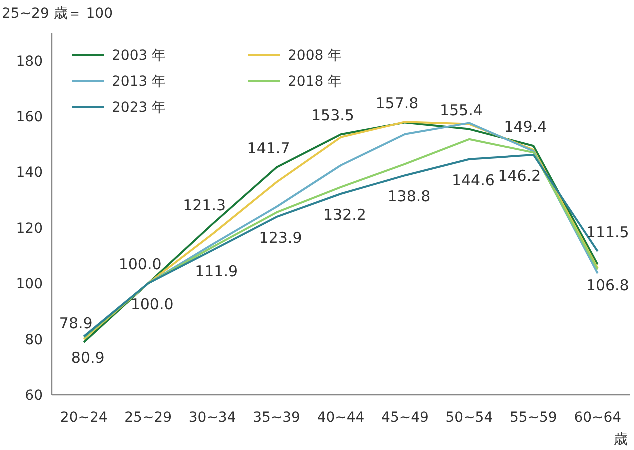 The height and width of the screenshot is (450, 634). I want to click on data-label: 78.9, so click(76, 323).